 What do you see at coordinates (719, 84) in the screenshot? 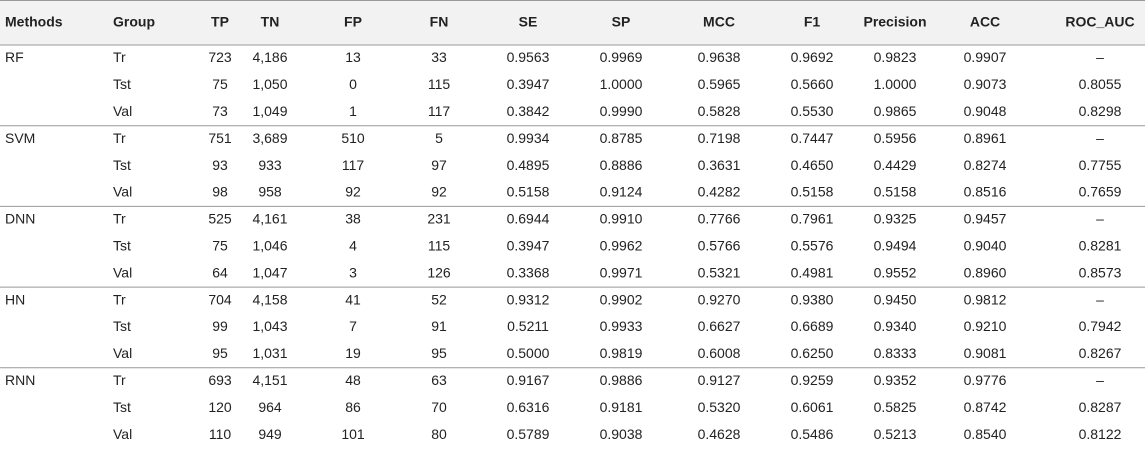
I see `value-cell: 0.5965` at bounding box center [719, 84].